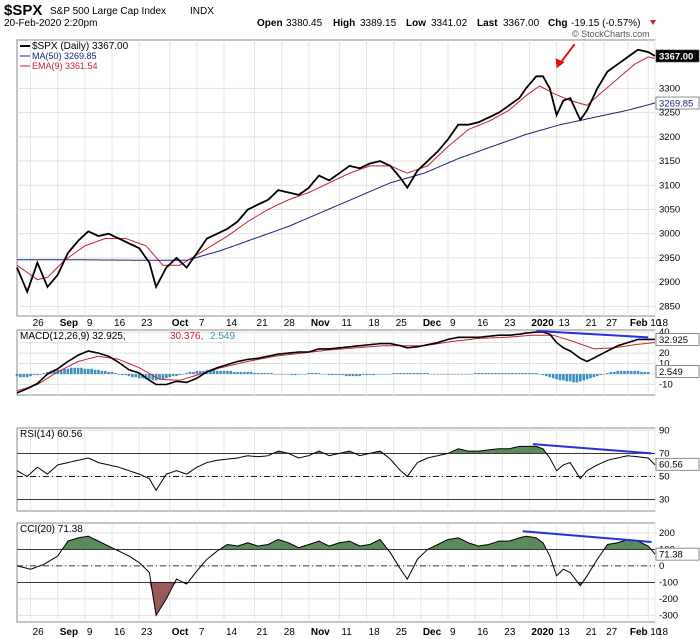 This screenshot has height=639, width=700. What do you see at coordinates (669, 234) in the screenshot?
I see `y-tick-label: 3000` at bounding box center [669, 234].